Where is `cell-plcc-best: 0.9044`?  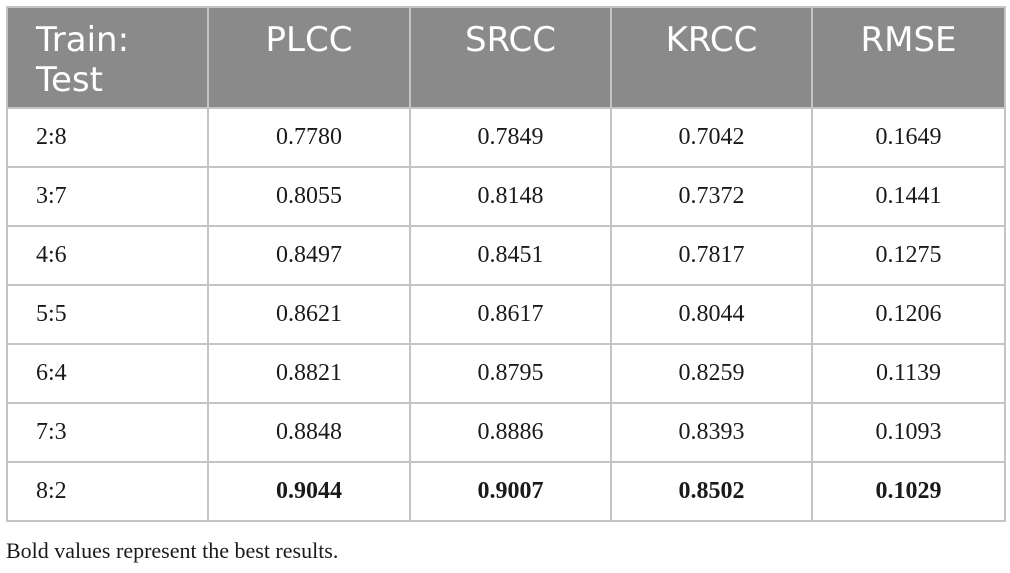
cell-plcc-best: 0.9044 is located at coordinates (309, 491).